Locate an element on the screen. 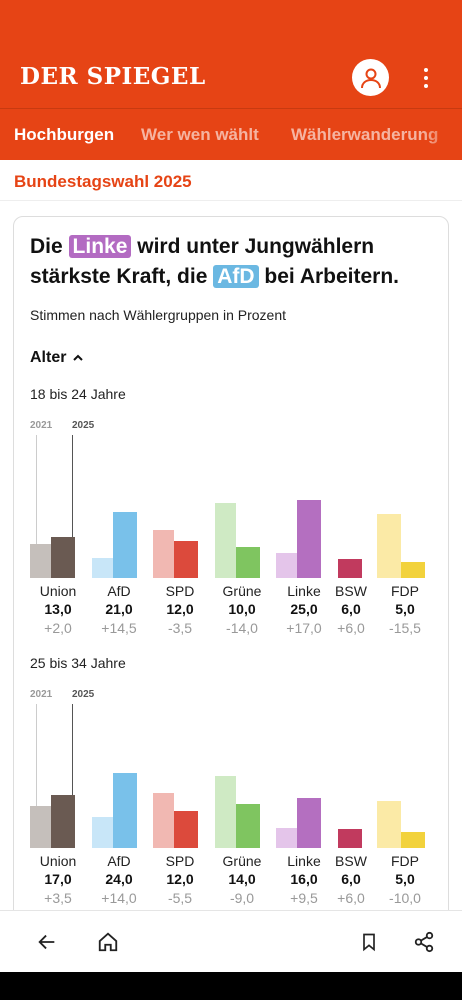 This screenshot has width=462, height=1000. headline-text: bei Arbeitern. is located at coordinates (332, 276).